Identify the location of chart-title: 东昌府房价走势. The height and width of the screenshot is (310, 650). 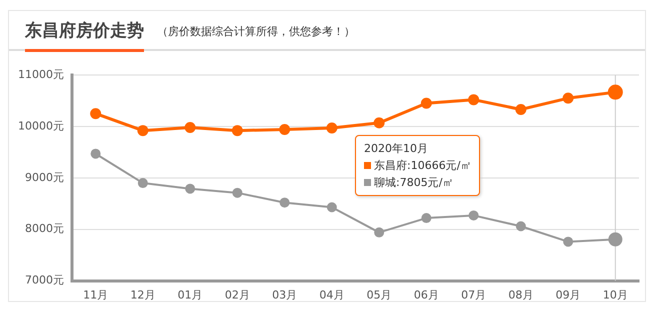
(84, 35).